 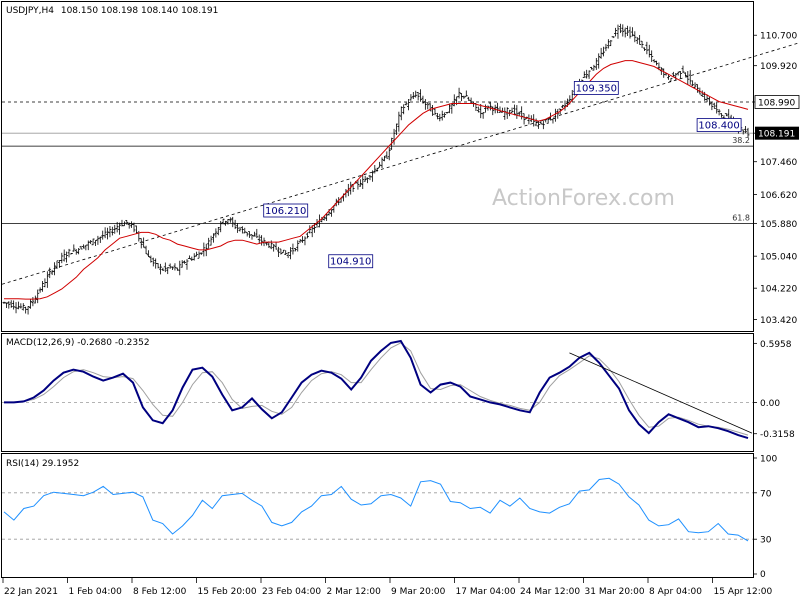 I want to click on macd-tick: -0.3158, so click(x=777, y=435).